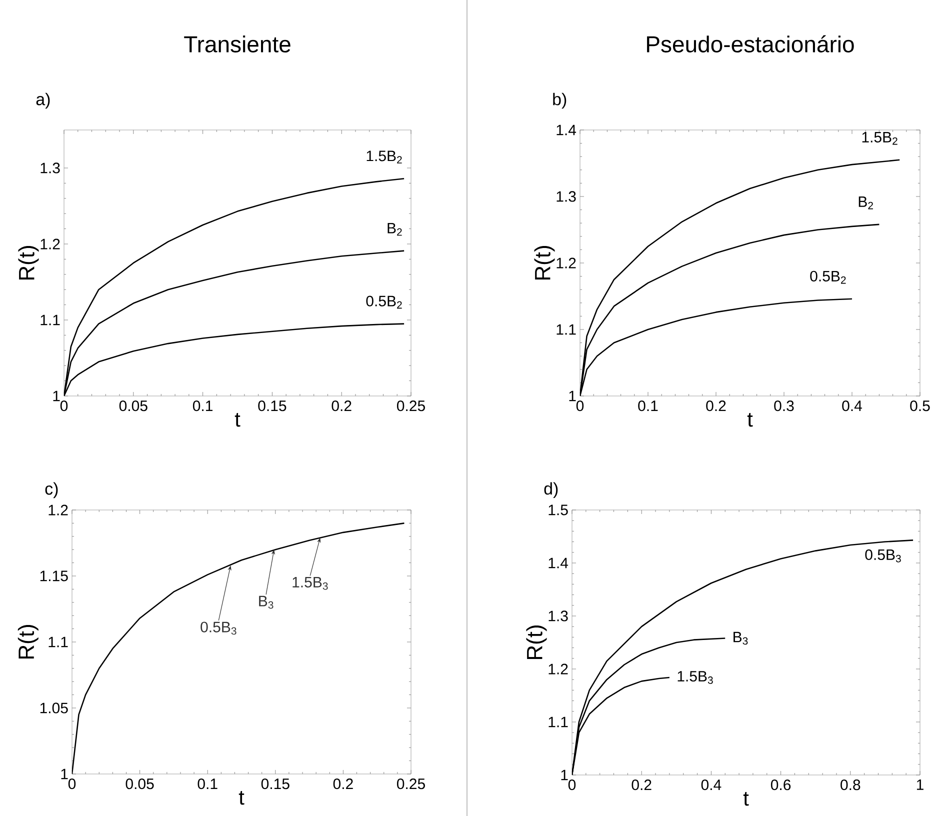 The image size is (934, 816). I want to click on y-tick-label: 1.15, so click(54, 576).